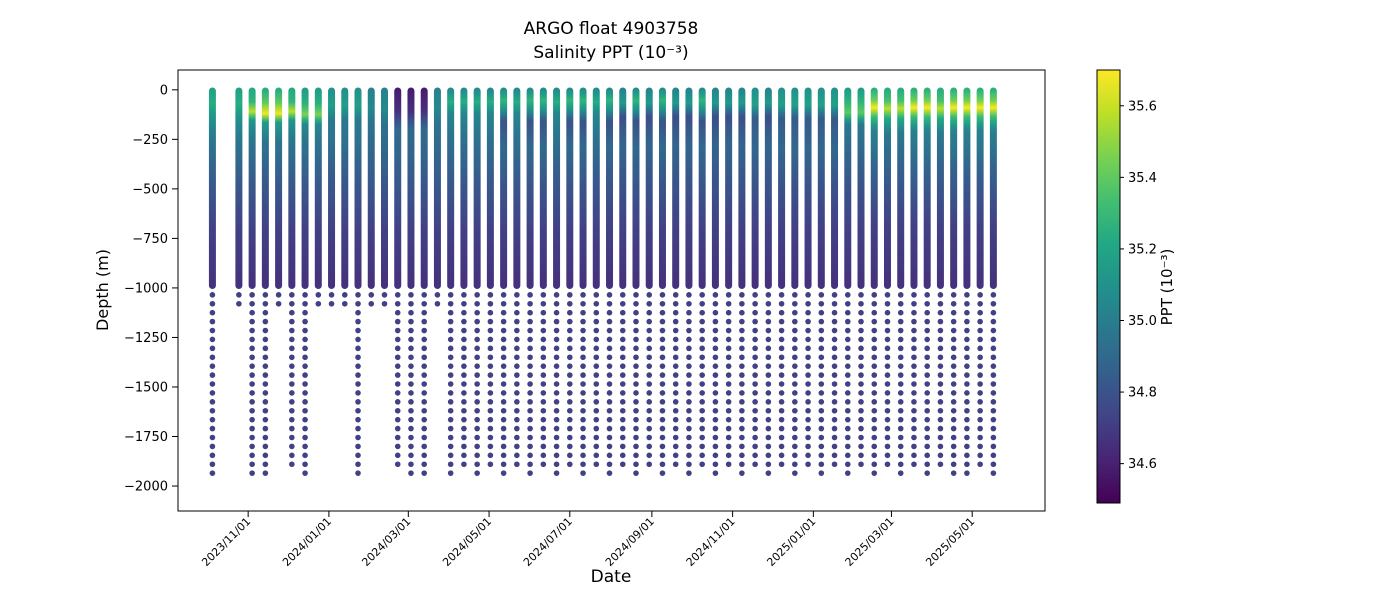 Image resolution: width=1400 pixels, height=600 pixels. What do you see at coordinates (146, 387) in the screenshot?
I see `y-tick-label: −1500` at bounding box center [146, 387].